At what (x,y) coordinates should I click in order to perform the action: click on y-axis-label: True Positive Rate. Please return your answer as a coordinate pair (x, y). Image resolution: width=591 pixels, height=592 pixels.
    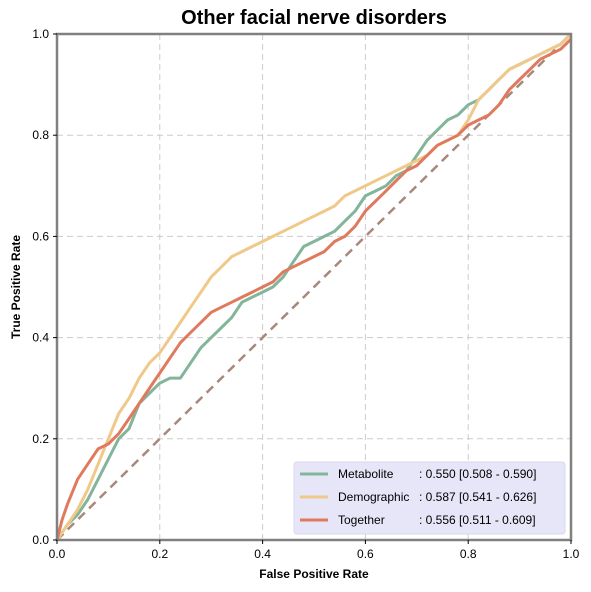
    Looking at the image, I should click on (16, 287).